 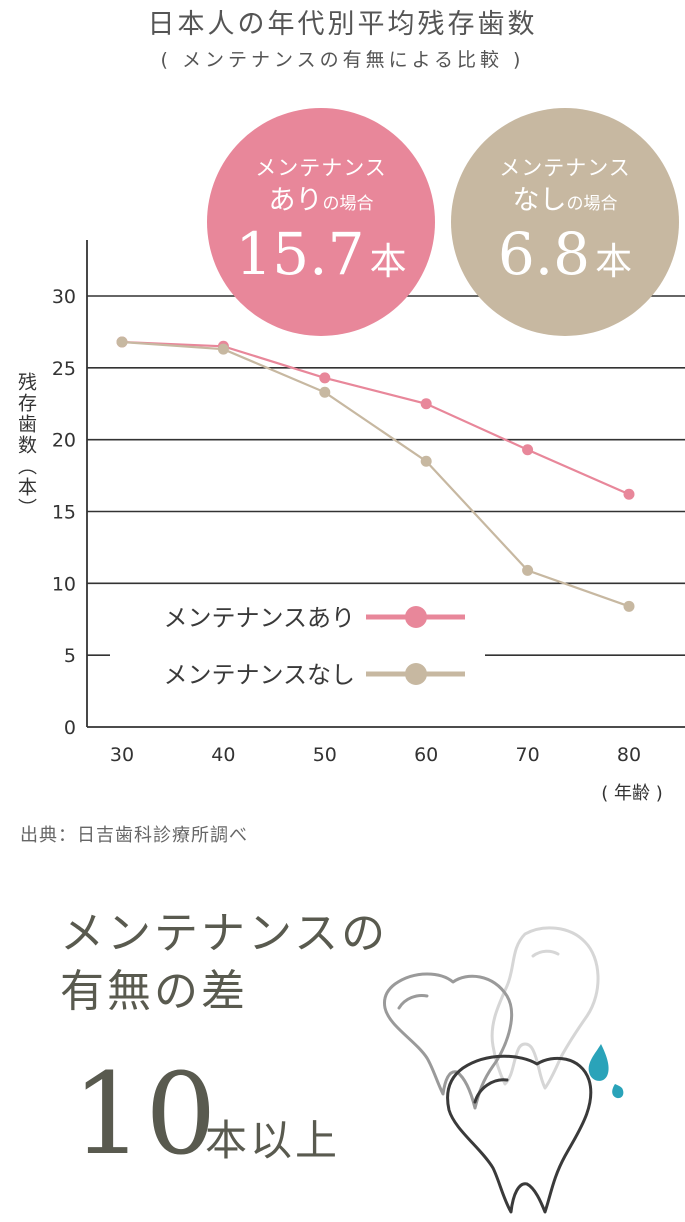 I want to click on difference-unit: 本以上, so click(x=273, y=1140).